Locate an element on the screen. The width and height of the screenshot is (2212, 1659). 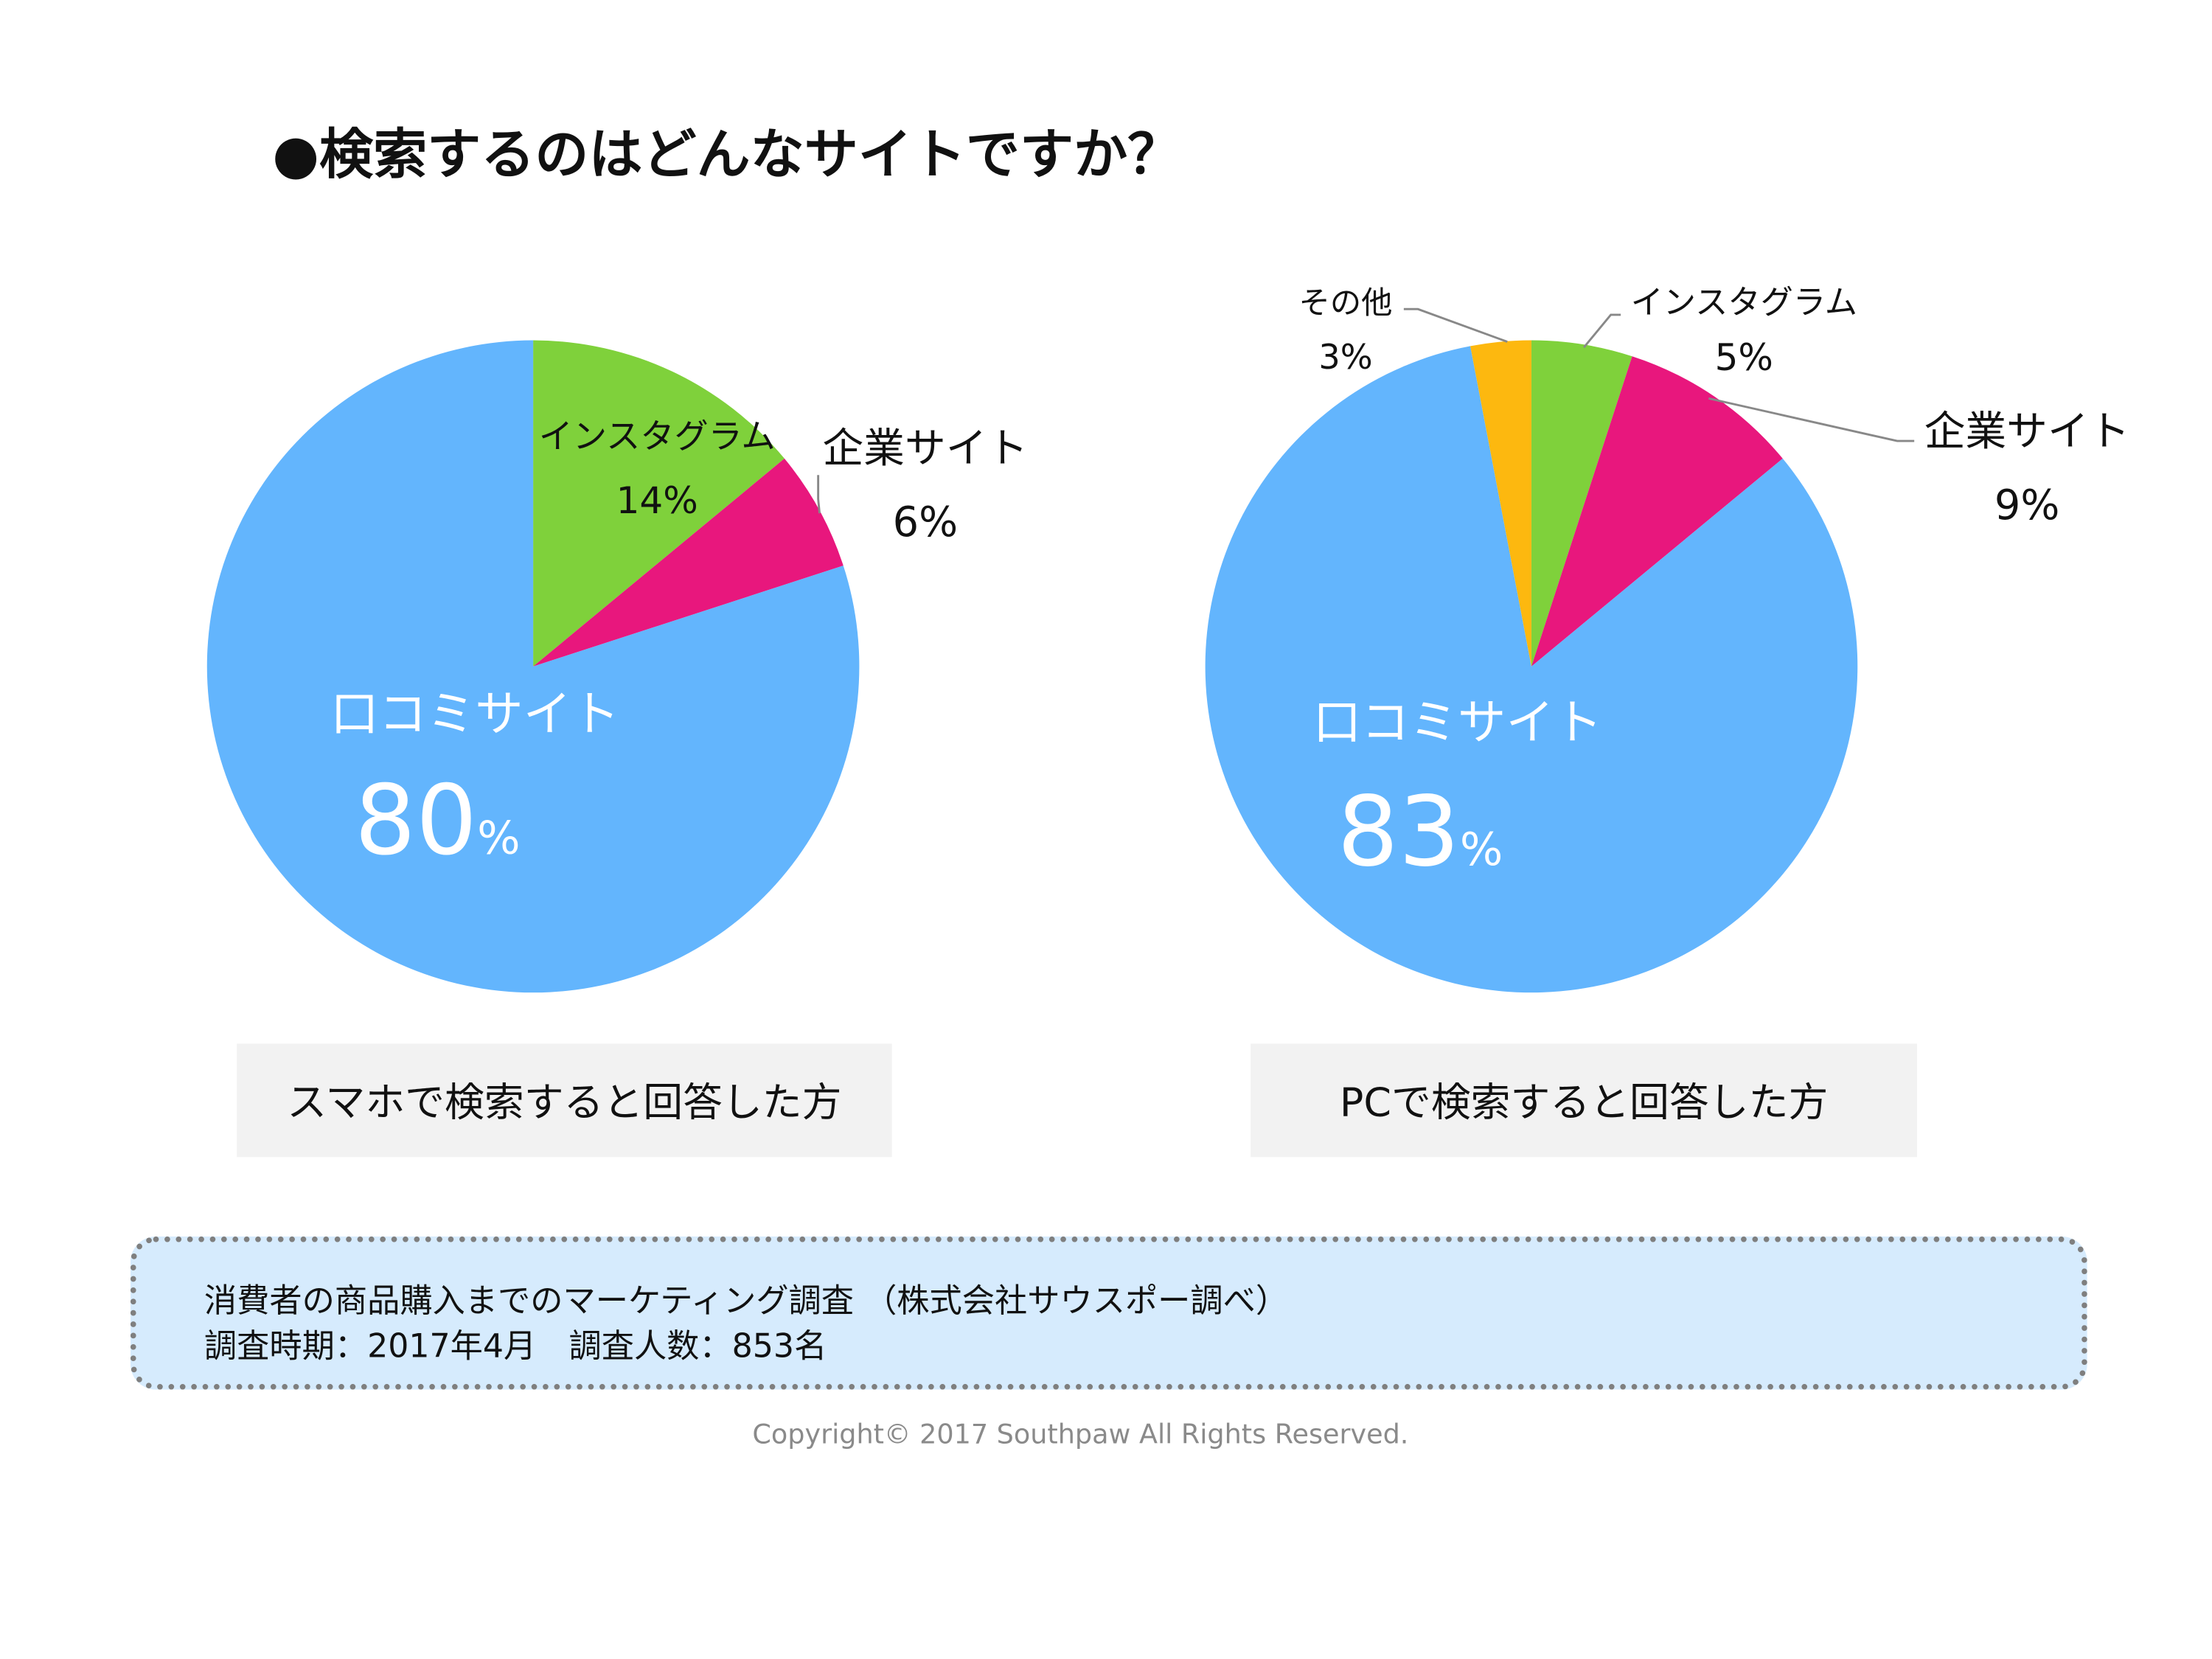
label-other: その他 3% is located at coordinates (1345, 332).